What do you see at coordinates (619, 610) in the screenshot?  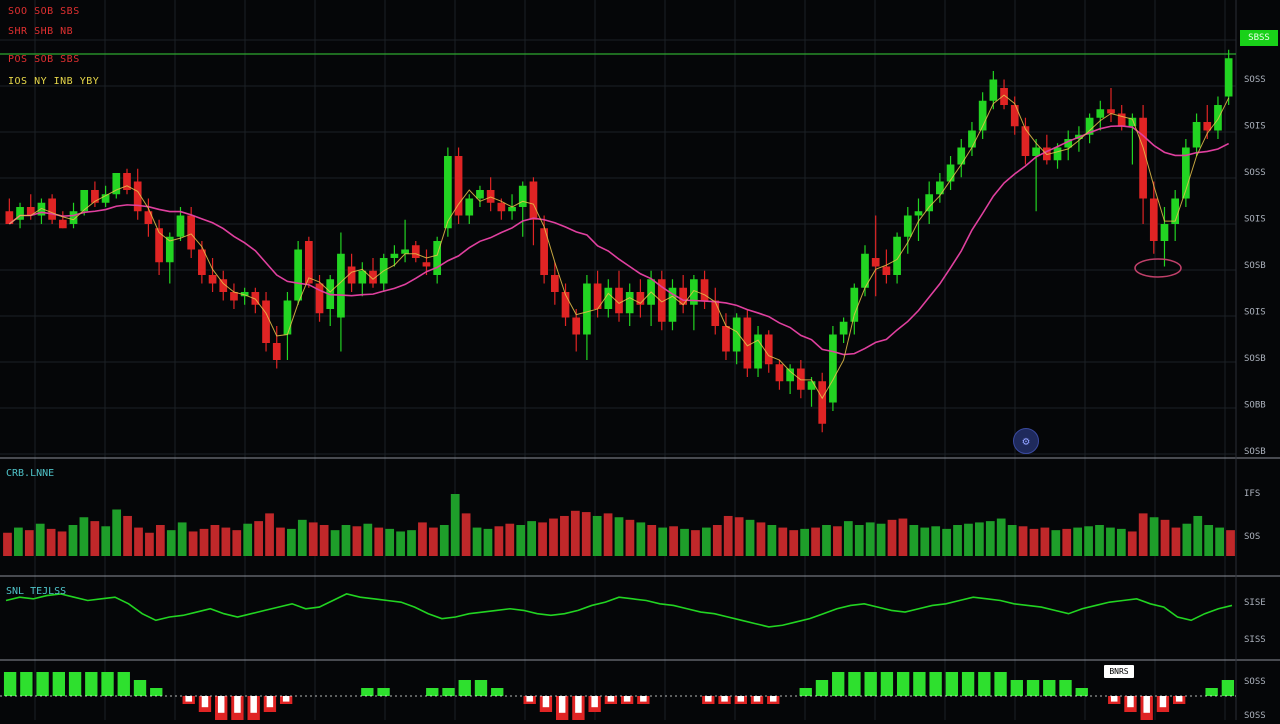 I see `oscillator-line` at bounding box center [619, 610].